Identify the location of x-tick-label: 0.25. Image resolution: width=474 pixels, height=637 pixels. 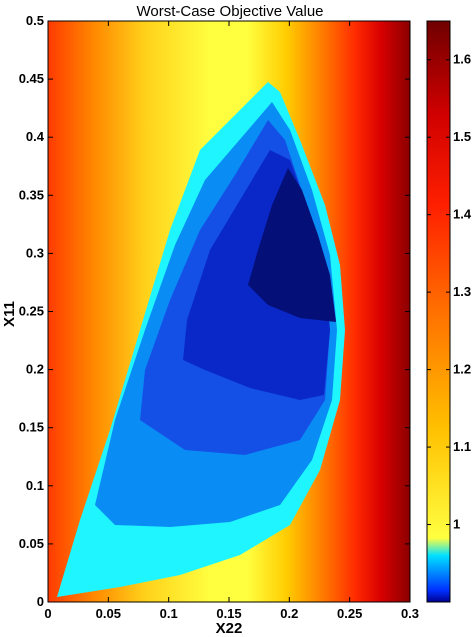
(349, 613).